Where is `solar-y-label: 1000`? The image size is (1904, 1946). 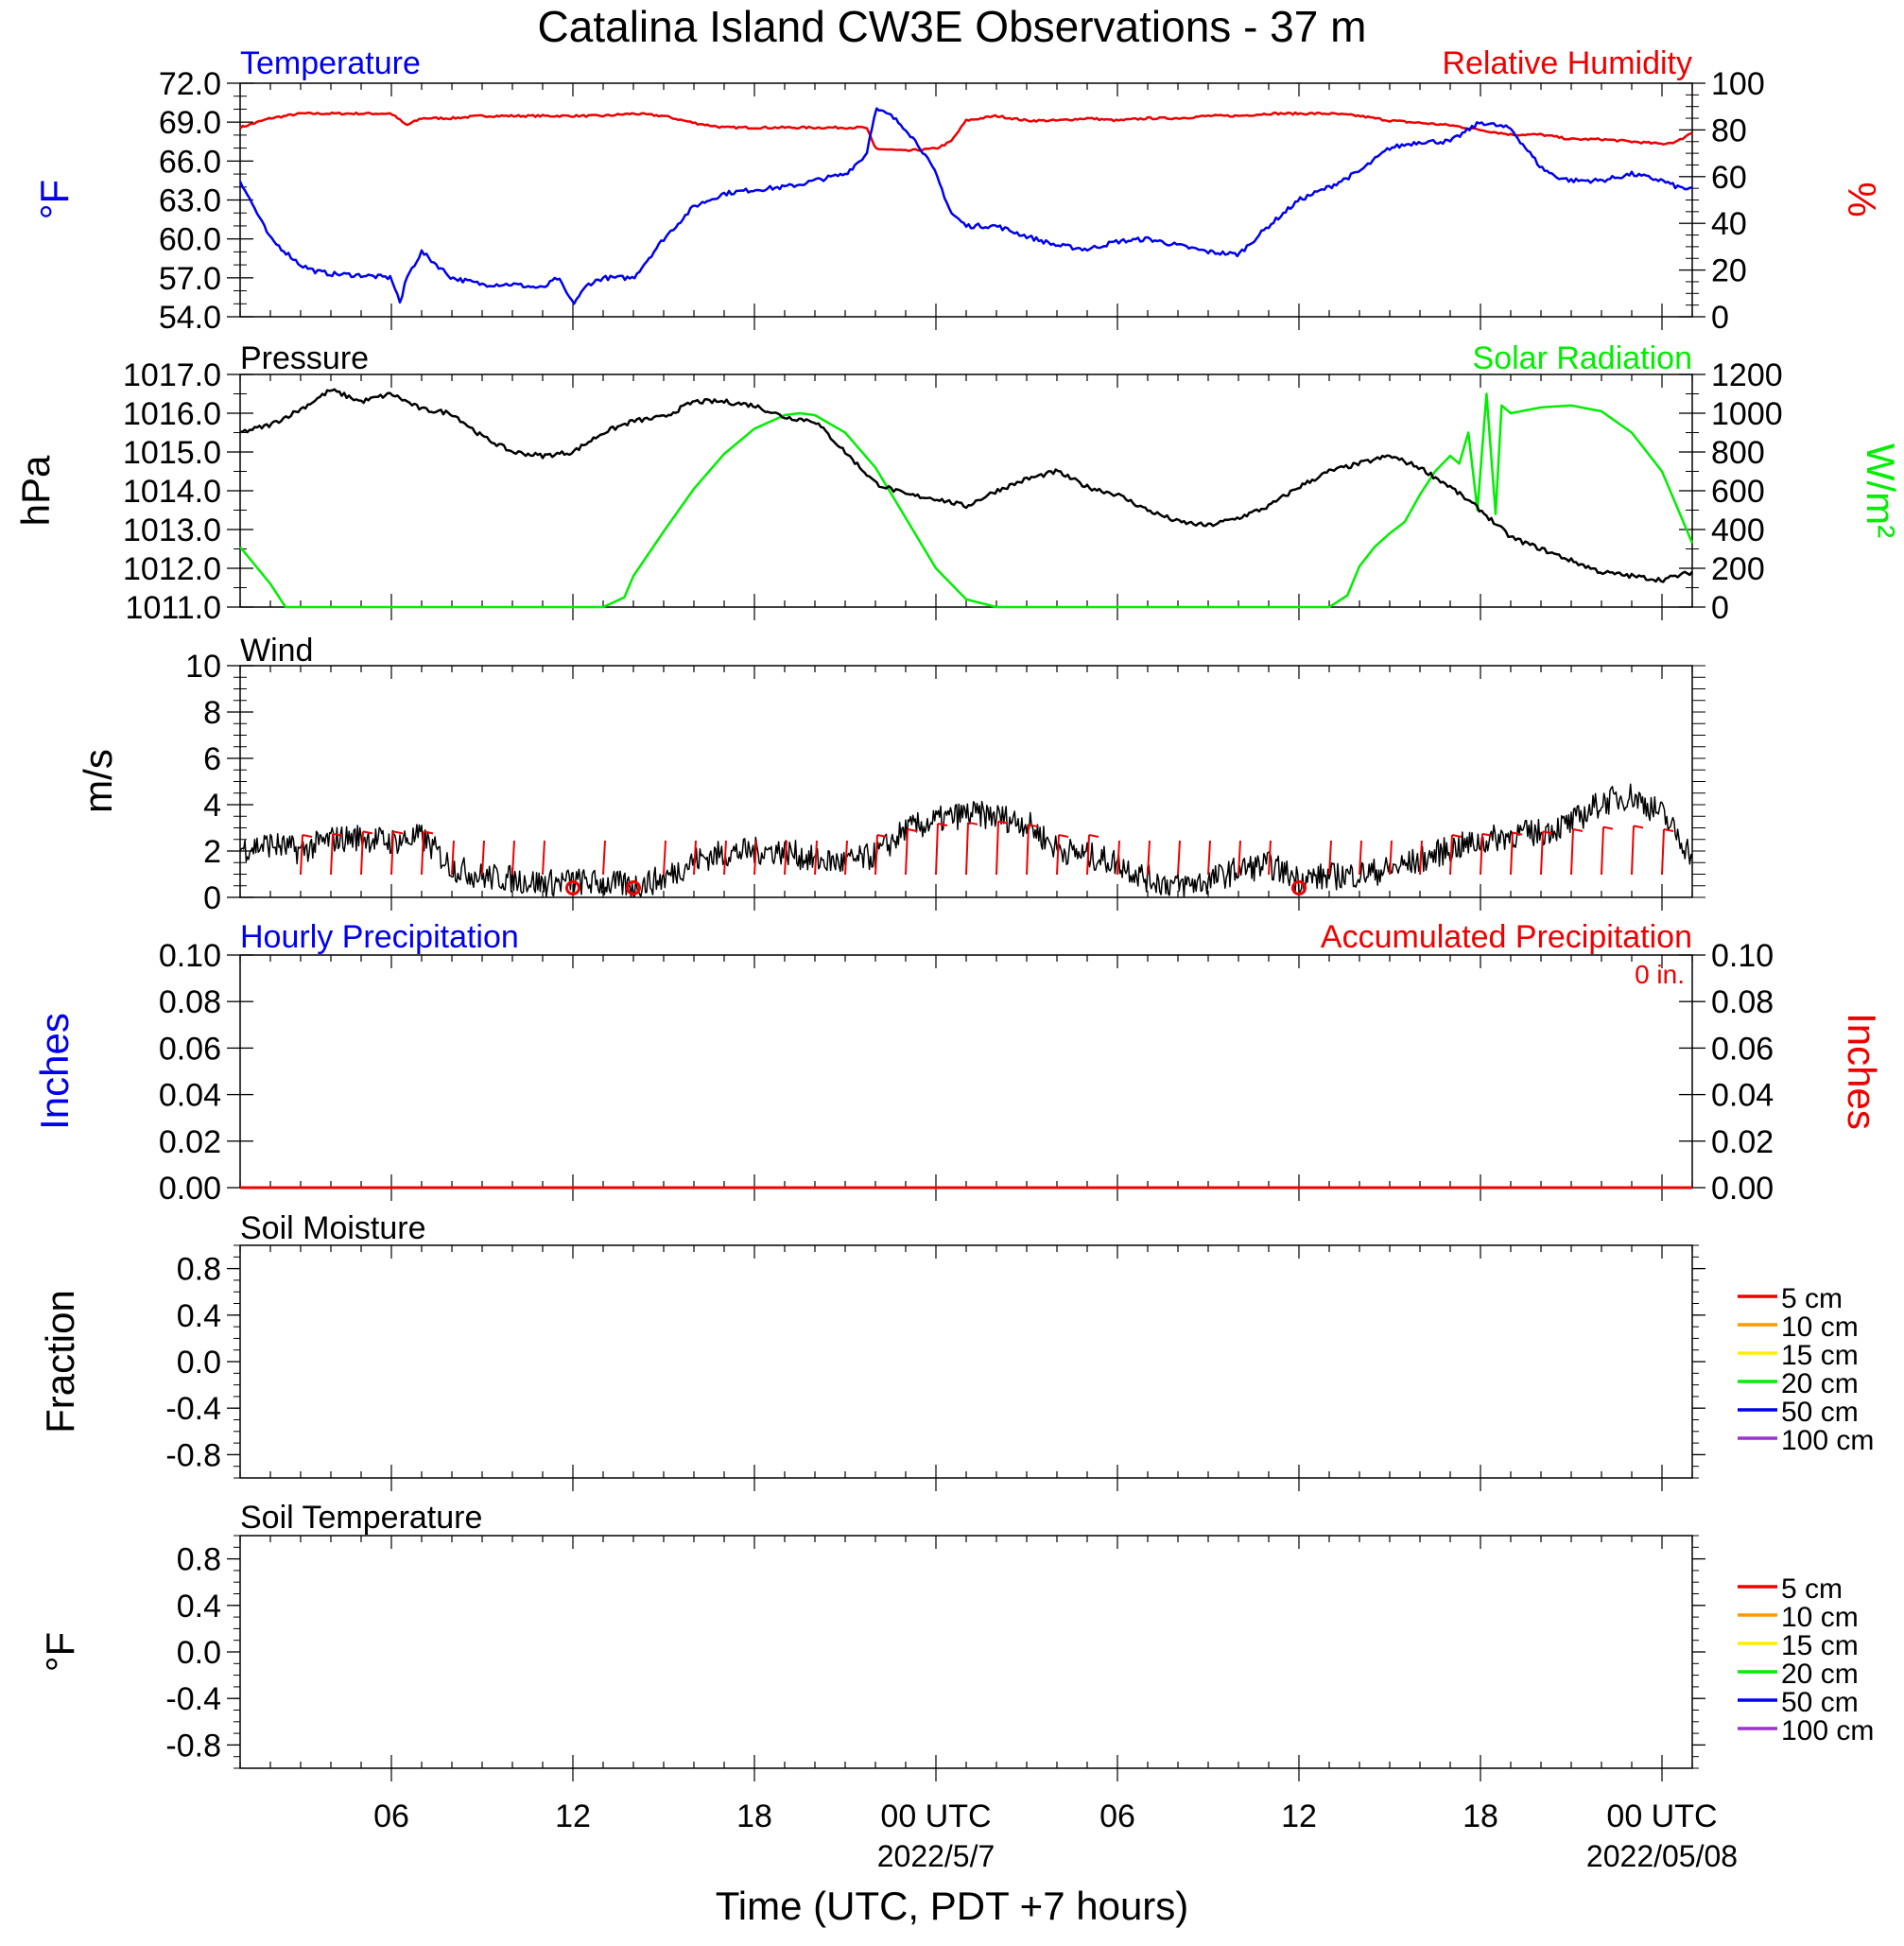 solar-y-label: 1000 is located at coordinates (1747, 414).